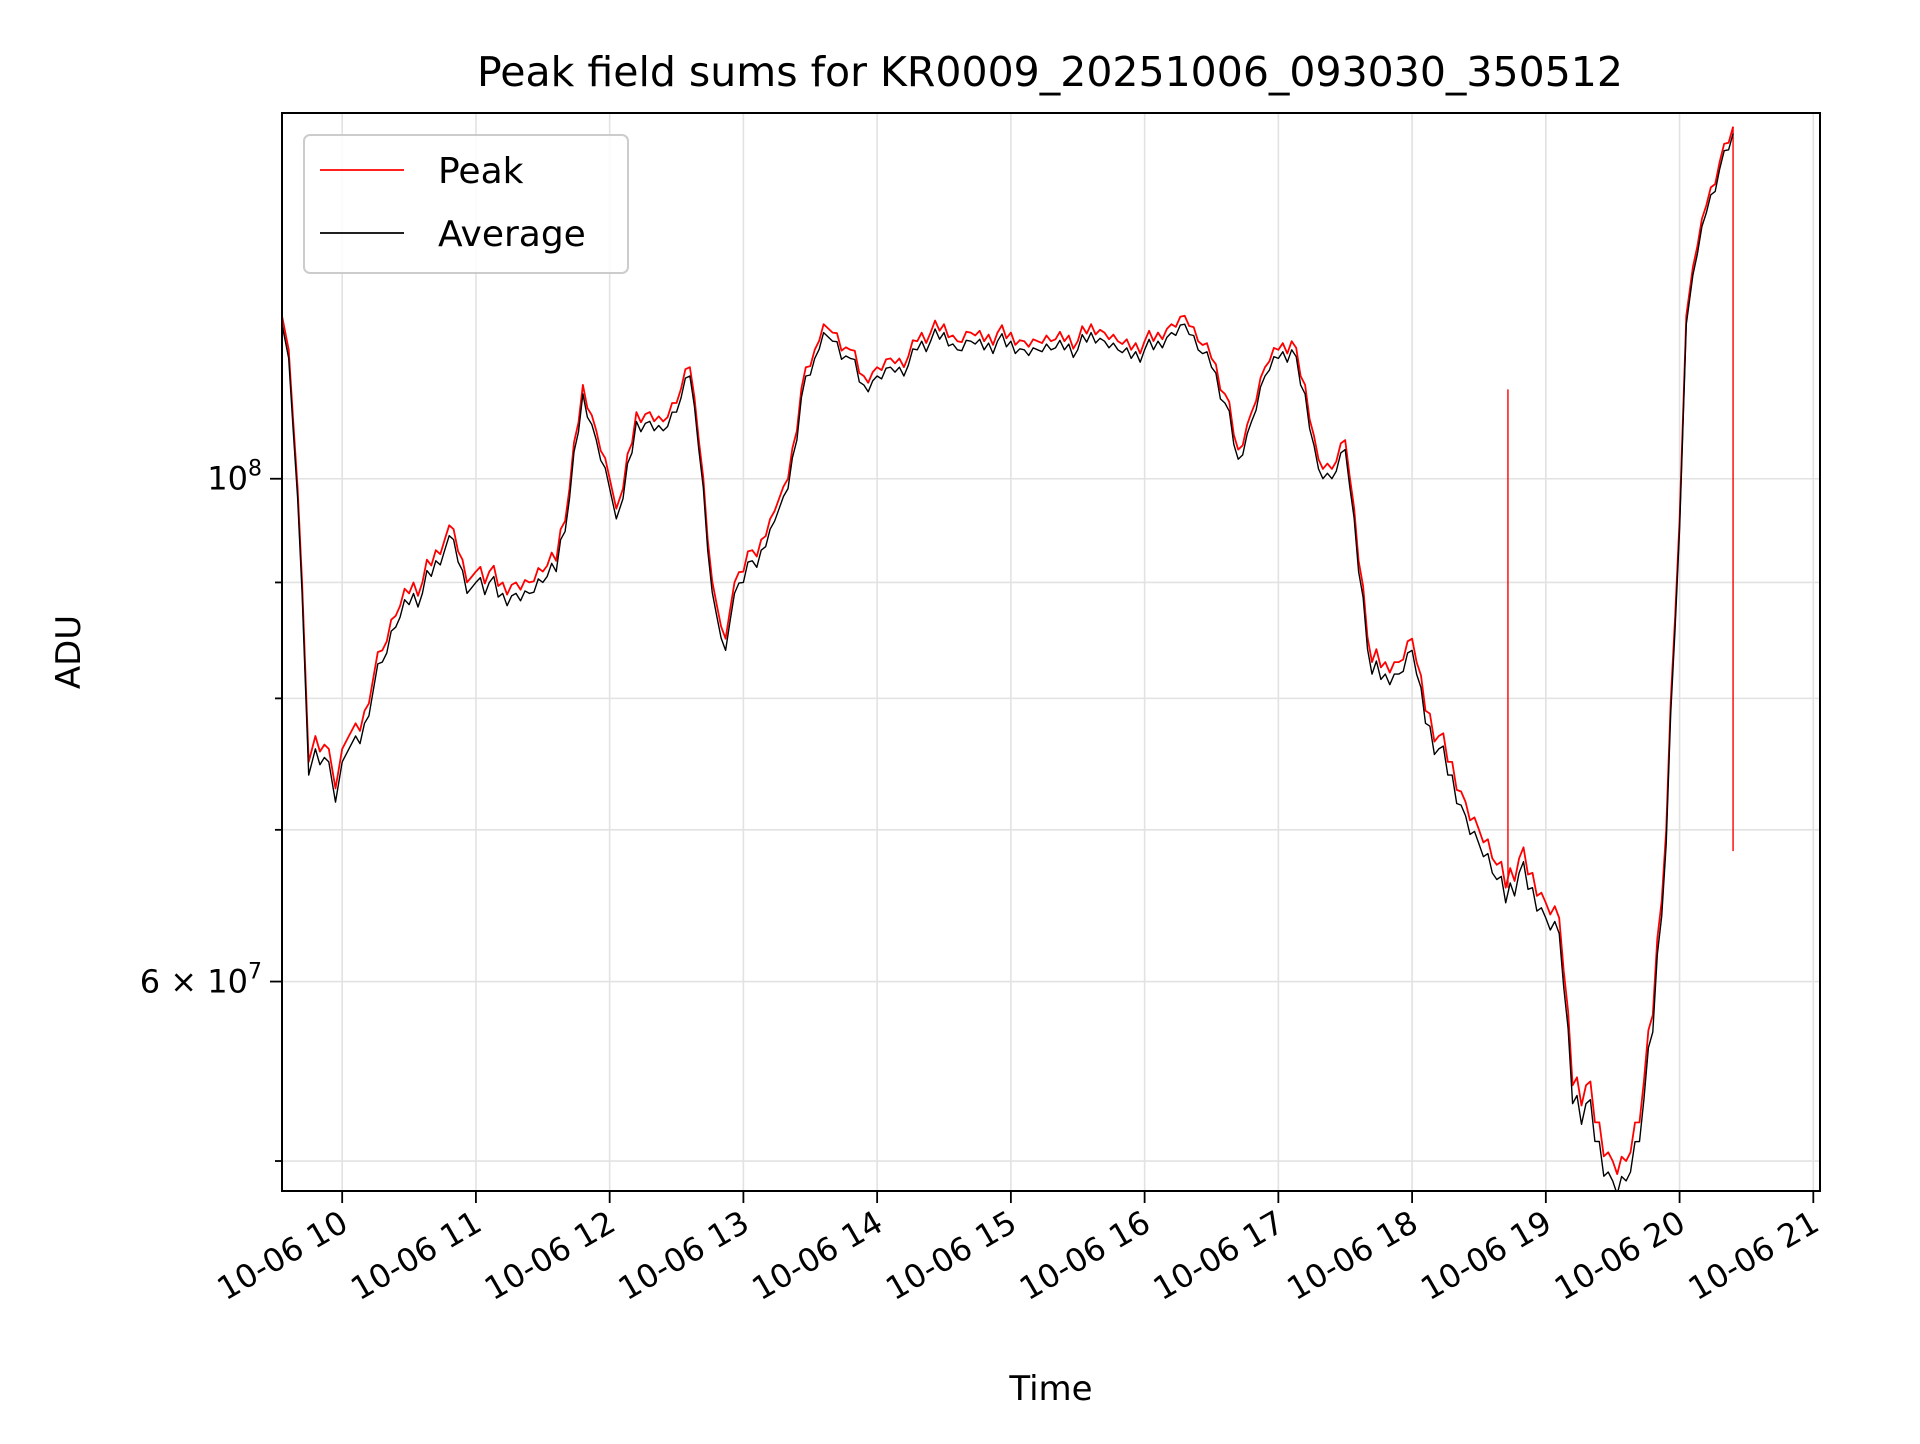  Describe the element at coordinates (1085, 1255) in the screenshot. I see `x-tick-label: 10-06 16` at that location.